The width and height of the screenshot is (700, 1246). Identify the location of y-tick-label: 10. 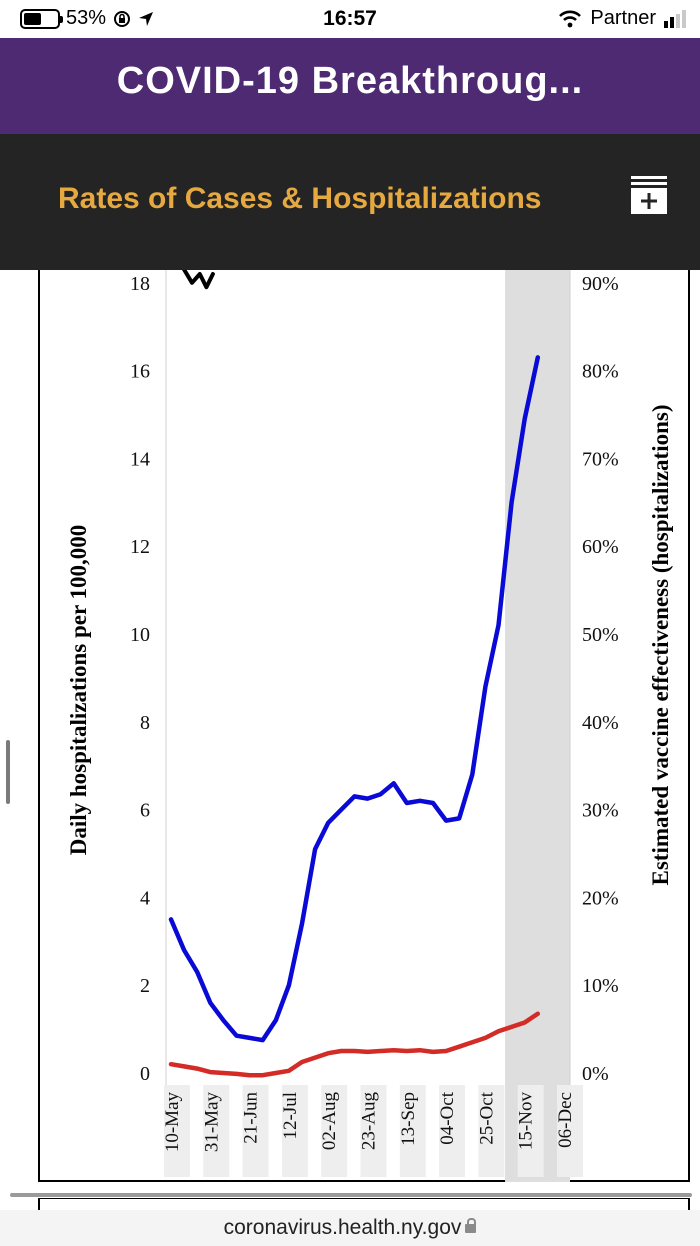
(140, 635).